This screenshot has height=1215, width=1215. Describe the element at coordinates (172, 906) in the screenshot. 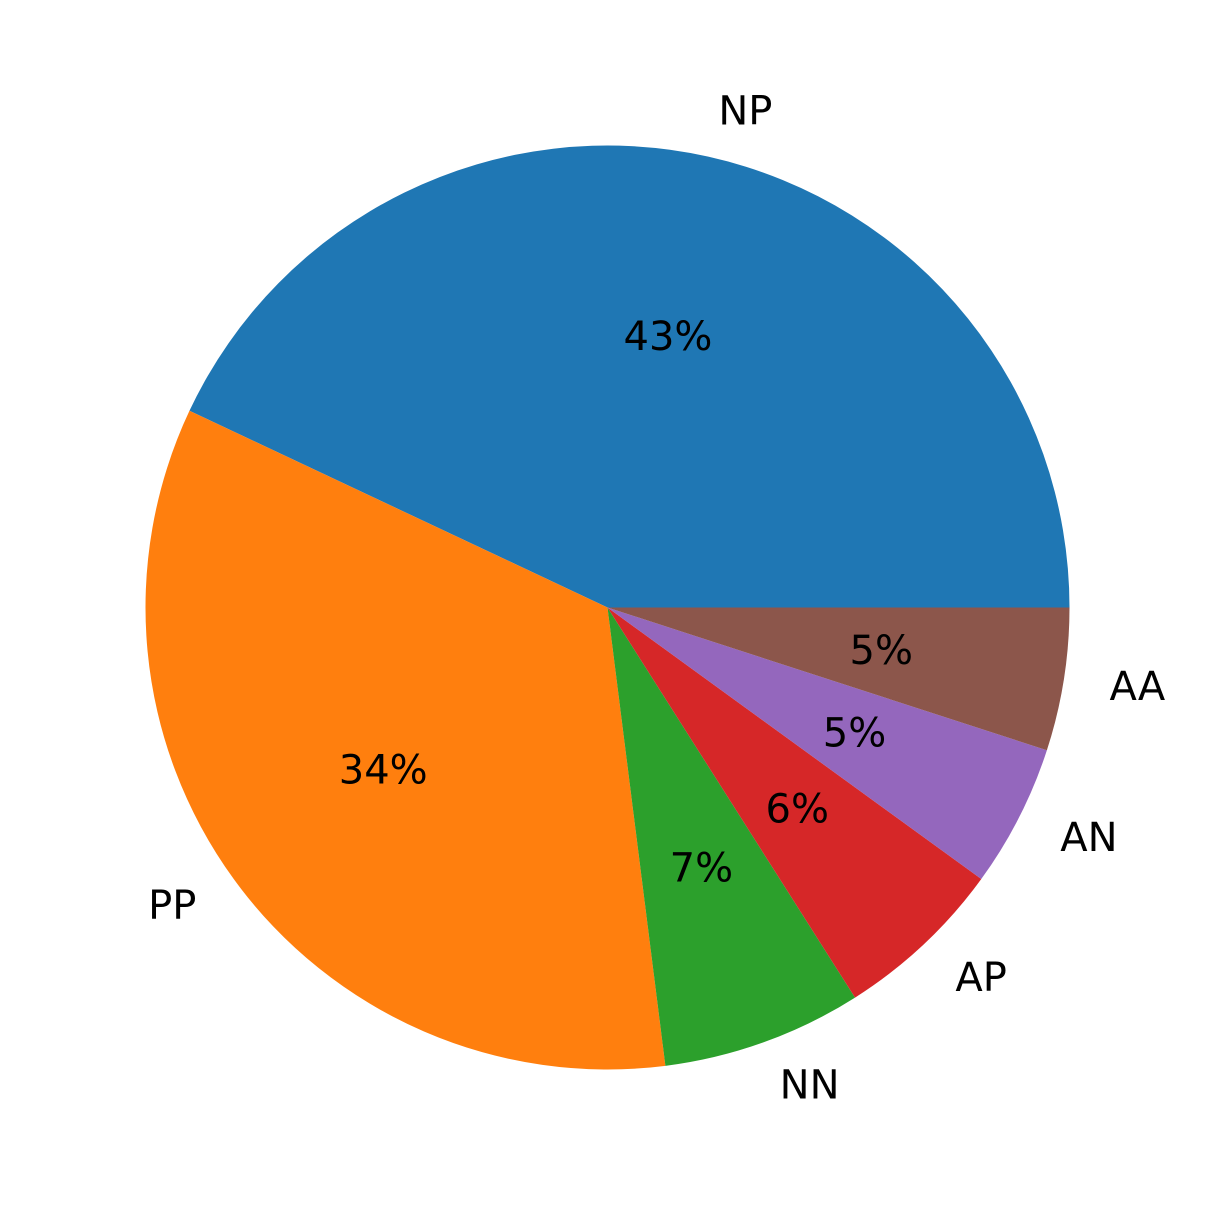

I see `slice-label-pp: PP` at that location.